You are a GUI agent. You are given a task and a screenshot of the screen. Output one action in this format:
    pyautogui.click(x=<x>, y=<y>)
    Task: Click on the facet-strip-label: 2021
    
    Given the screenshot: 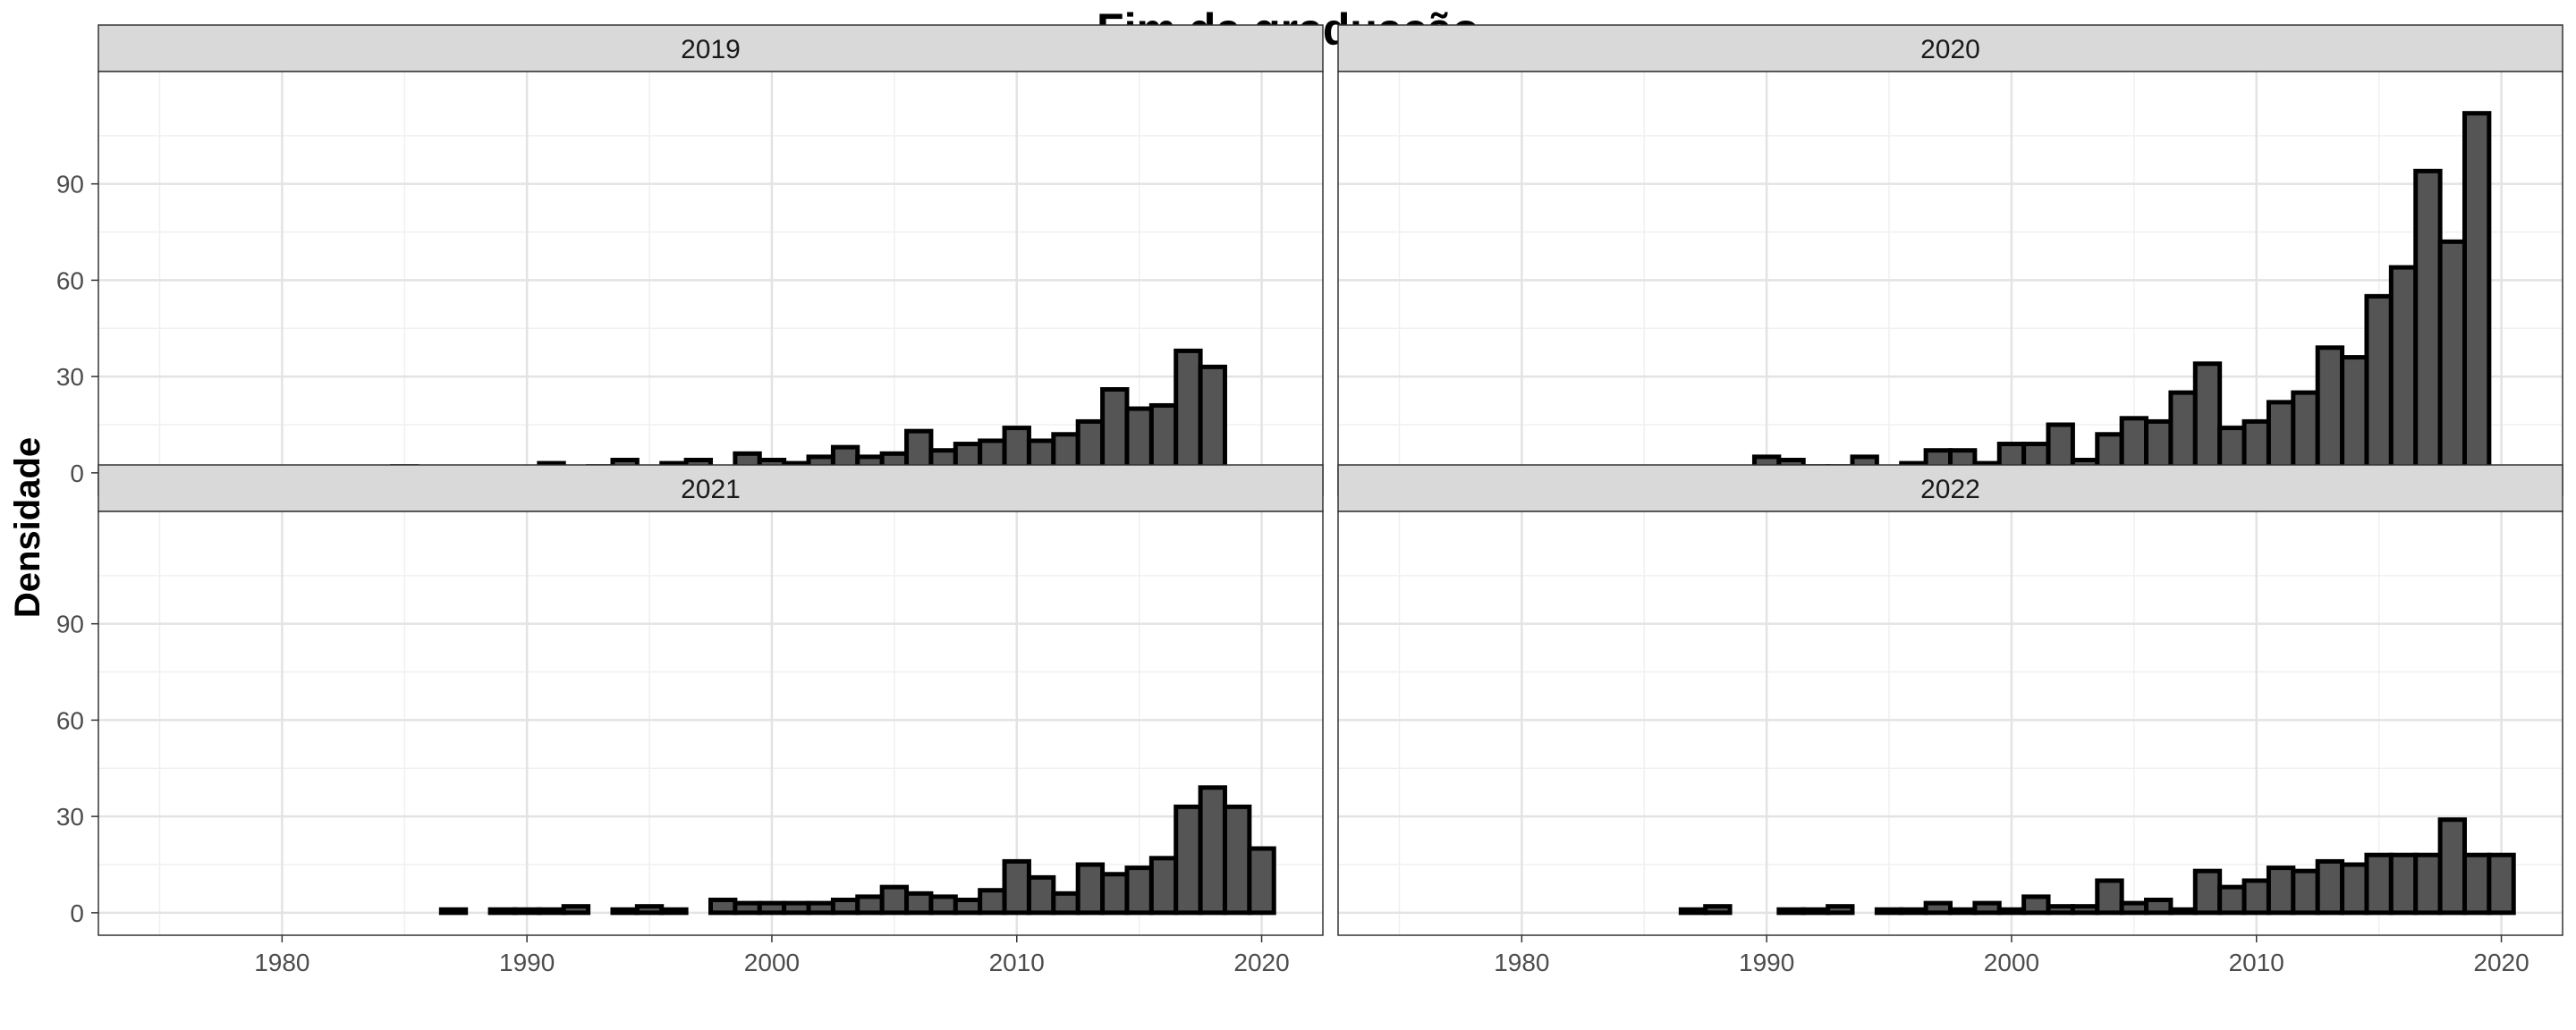 What is the action you would take?
    pyautogui.click(x=711, y=490)
    